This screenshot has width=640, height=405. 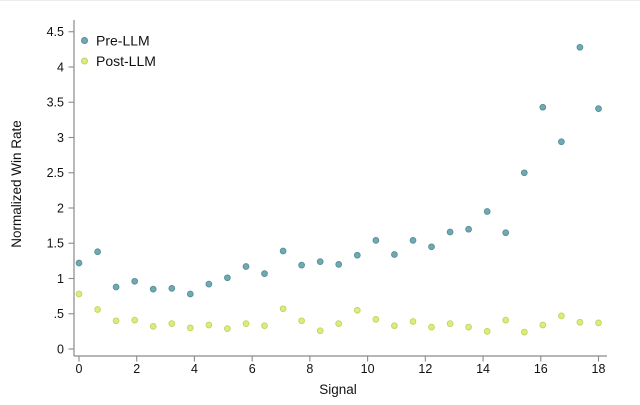 I want to click on y-tick-label: 2.5, so click(x=55, y=173).